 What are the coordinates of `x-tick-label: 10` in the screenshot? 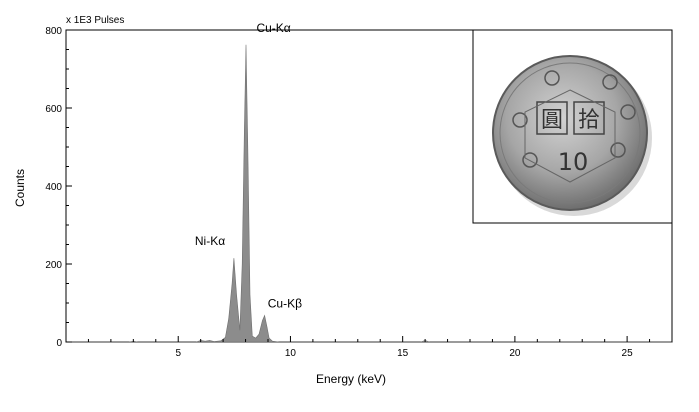 It's located at (291, 353).